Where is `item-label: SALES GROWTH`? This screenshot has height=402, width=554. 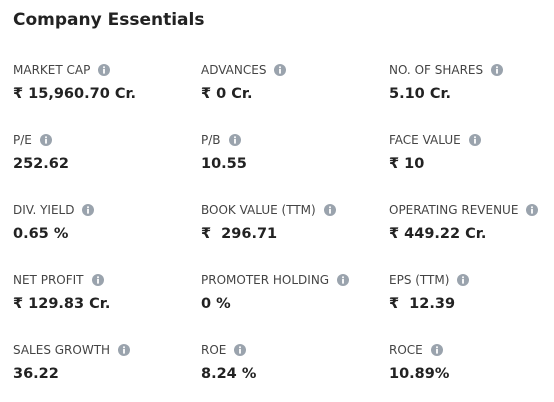 item-label: SALES GROWTH is located at coordinates (62, 350).